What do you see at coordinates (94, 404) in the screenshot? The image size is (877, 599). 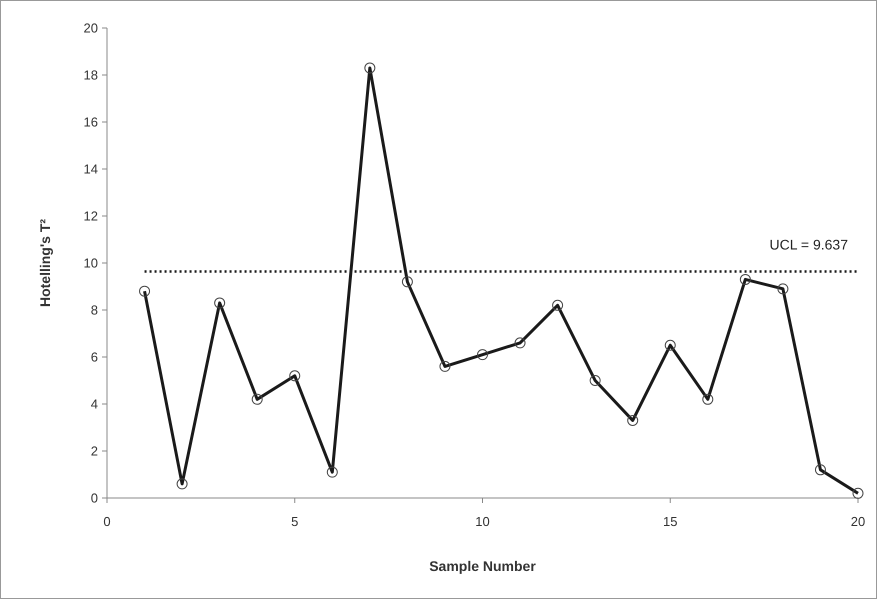 I see `y-tick-label: 4` at bounding box center [94, 404].